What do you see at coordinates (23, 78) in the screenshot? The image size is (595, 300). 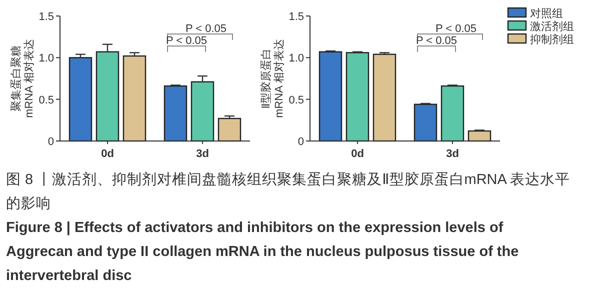 I see `y-axis-title: 聚集蛋白聚糖 mRNA 相对表达` at bounding box center [23, 78].